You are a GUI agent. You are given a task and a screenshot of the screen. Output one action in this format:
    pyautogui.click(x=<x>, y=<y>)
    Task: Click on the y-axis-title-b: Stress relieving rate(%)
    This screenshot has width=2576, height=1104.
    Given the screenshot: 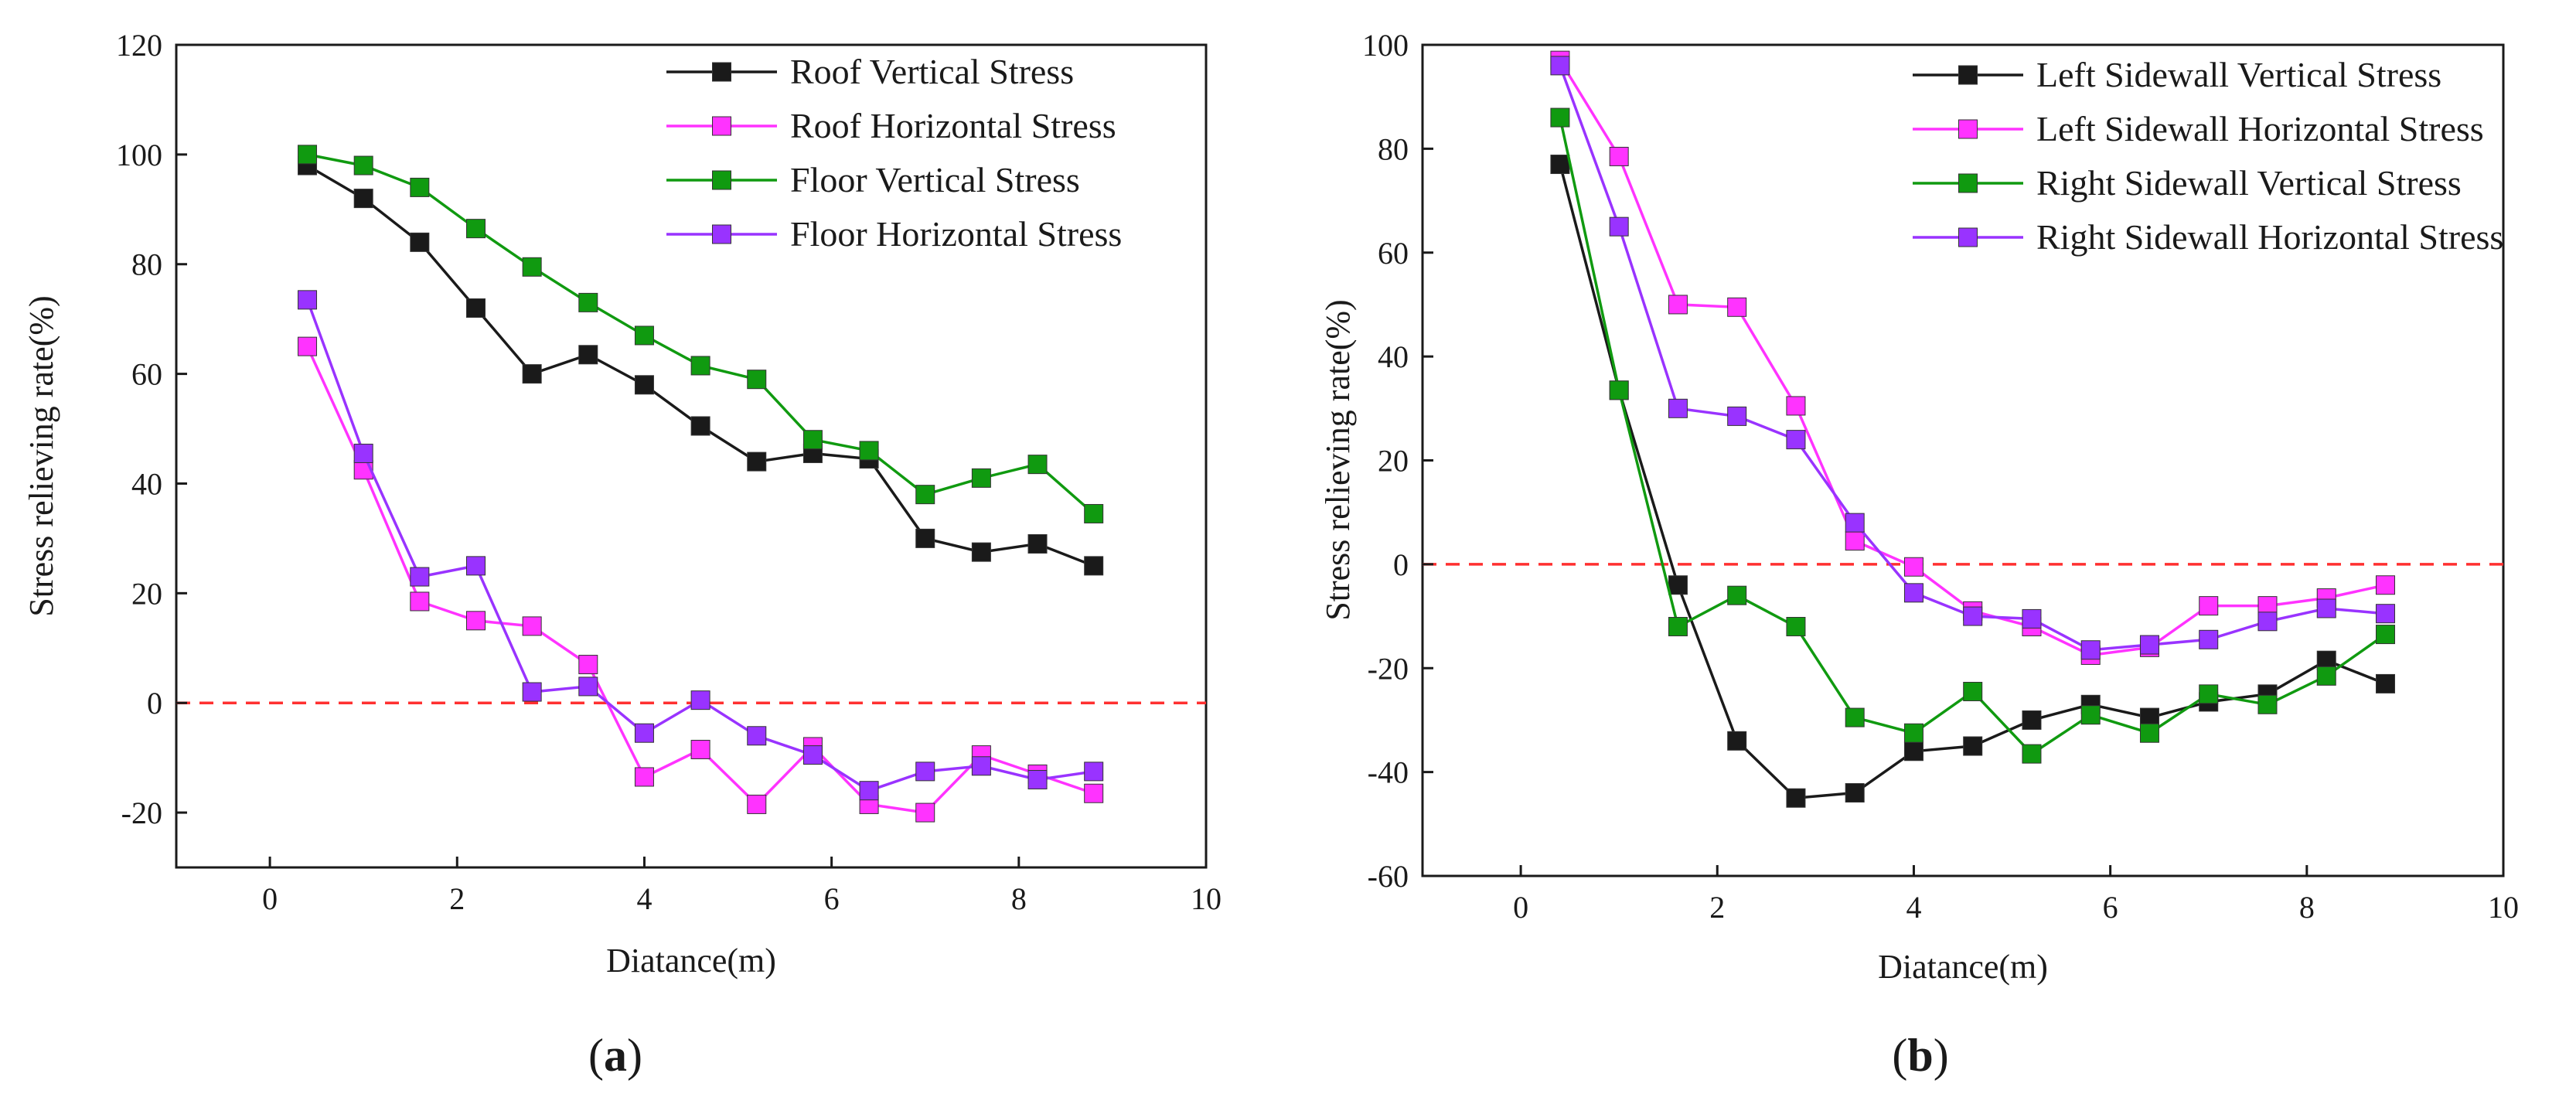 What is the action you would take?
    pyautogui.click(x=1338, y=460)
    